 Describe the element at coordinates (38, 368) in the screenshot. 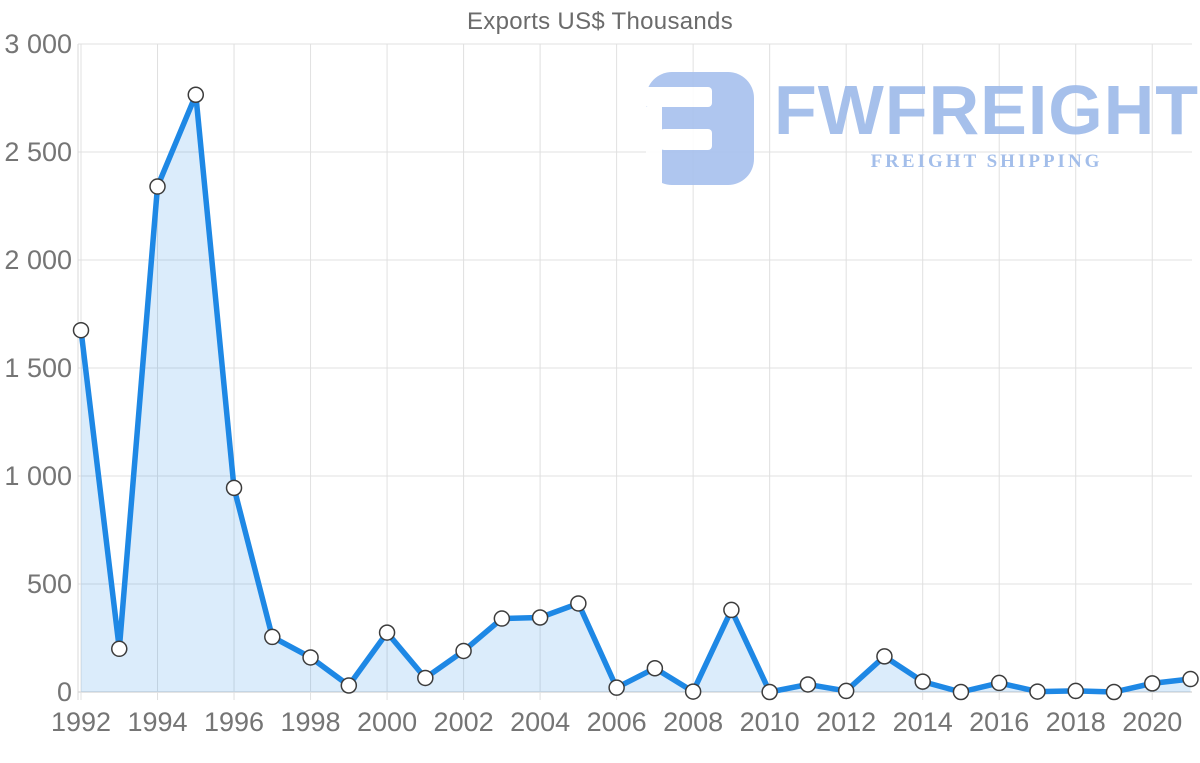

I see `svg-text: 1 500` at that location.